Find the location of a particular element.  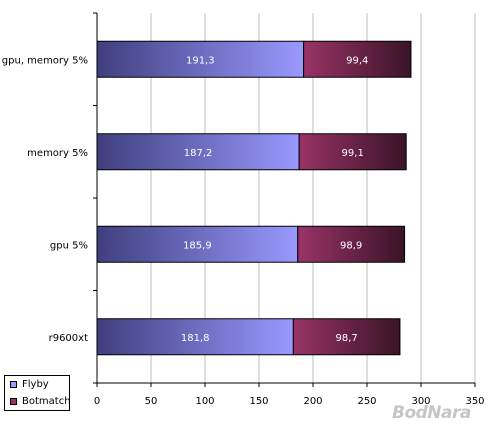

data-label: 187,2 is located at coordinates (198, 153).